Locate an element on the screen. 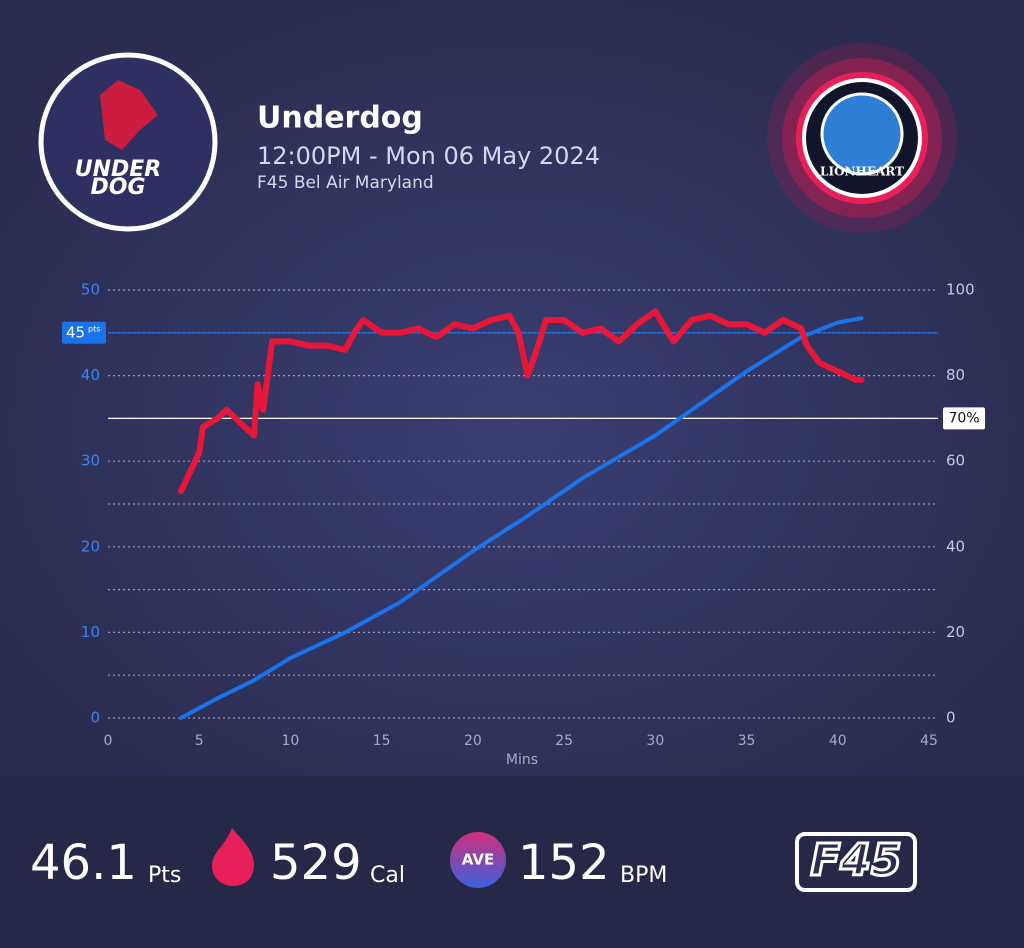  bpm-value: 152 is located at coordinates (564, 863).